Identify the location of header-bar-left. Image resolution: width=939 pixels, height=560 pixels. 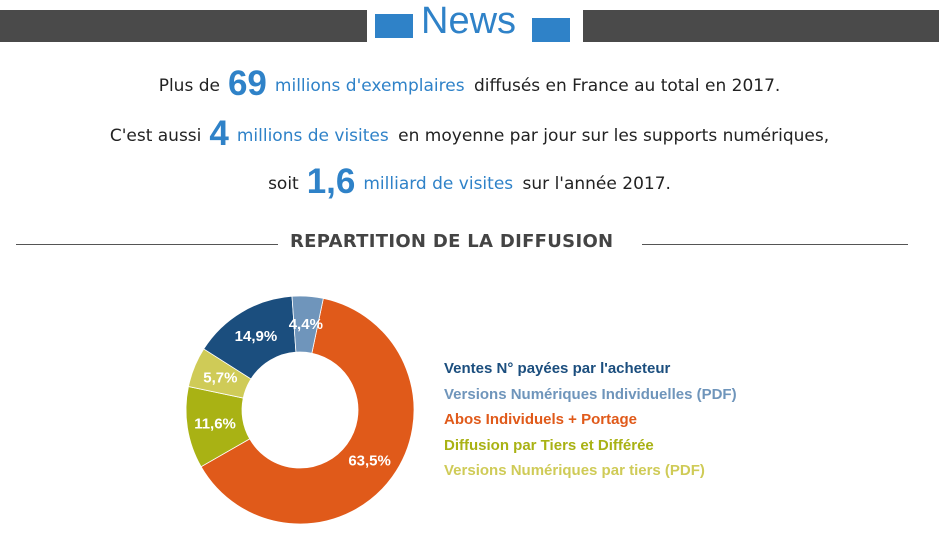
(183, 26).